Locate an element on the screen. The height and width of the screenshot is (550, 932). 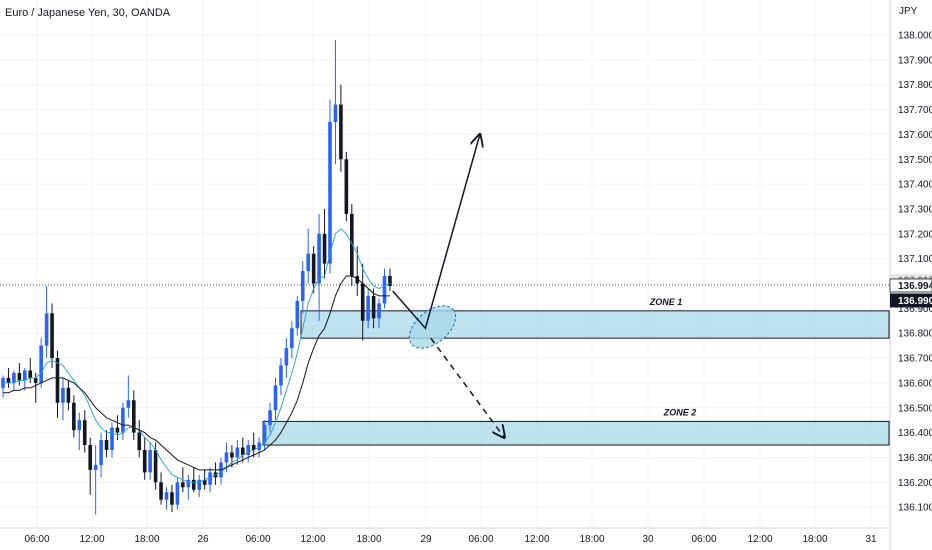
price-badge-current-bg is located at coordinates (910, 285).